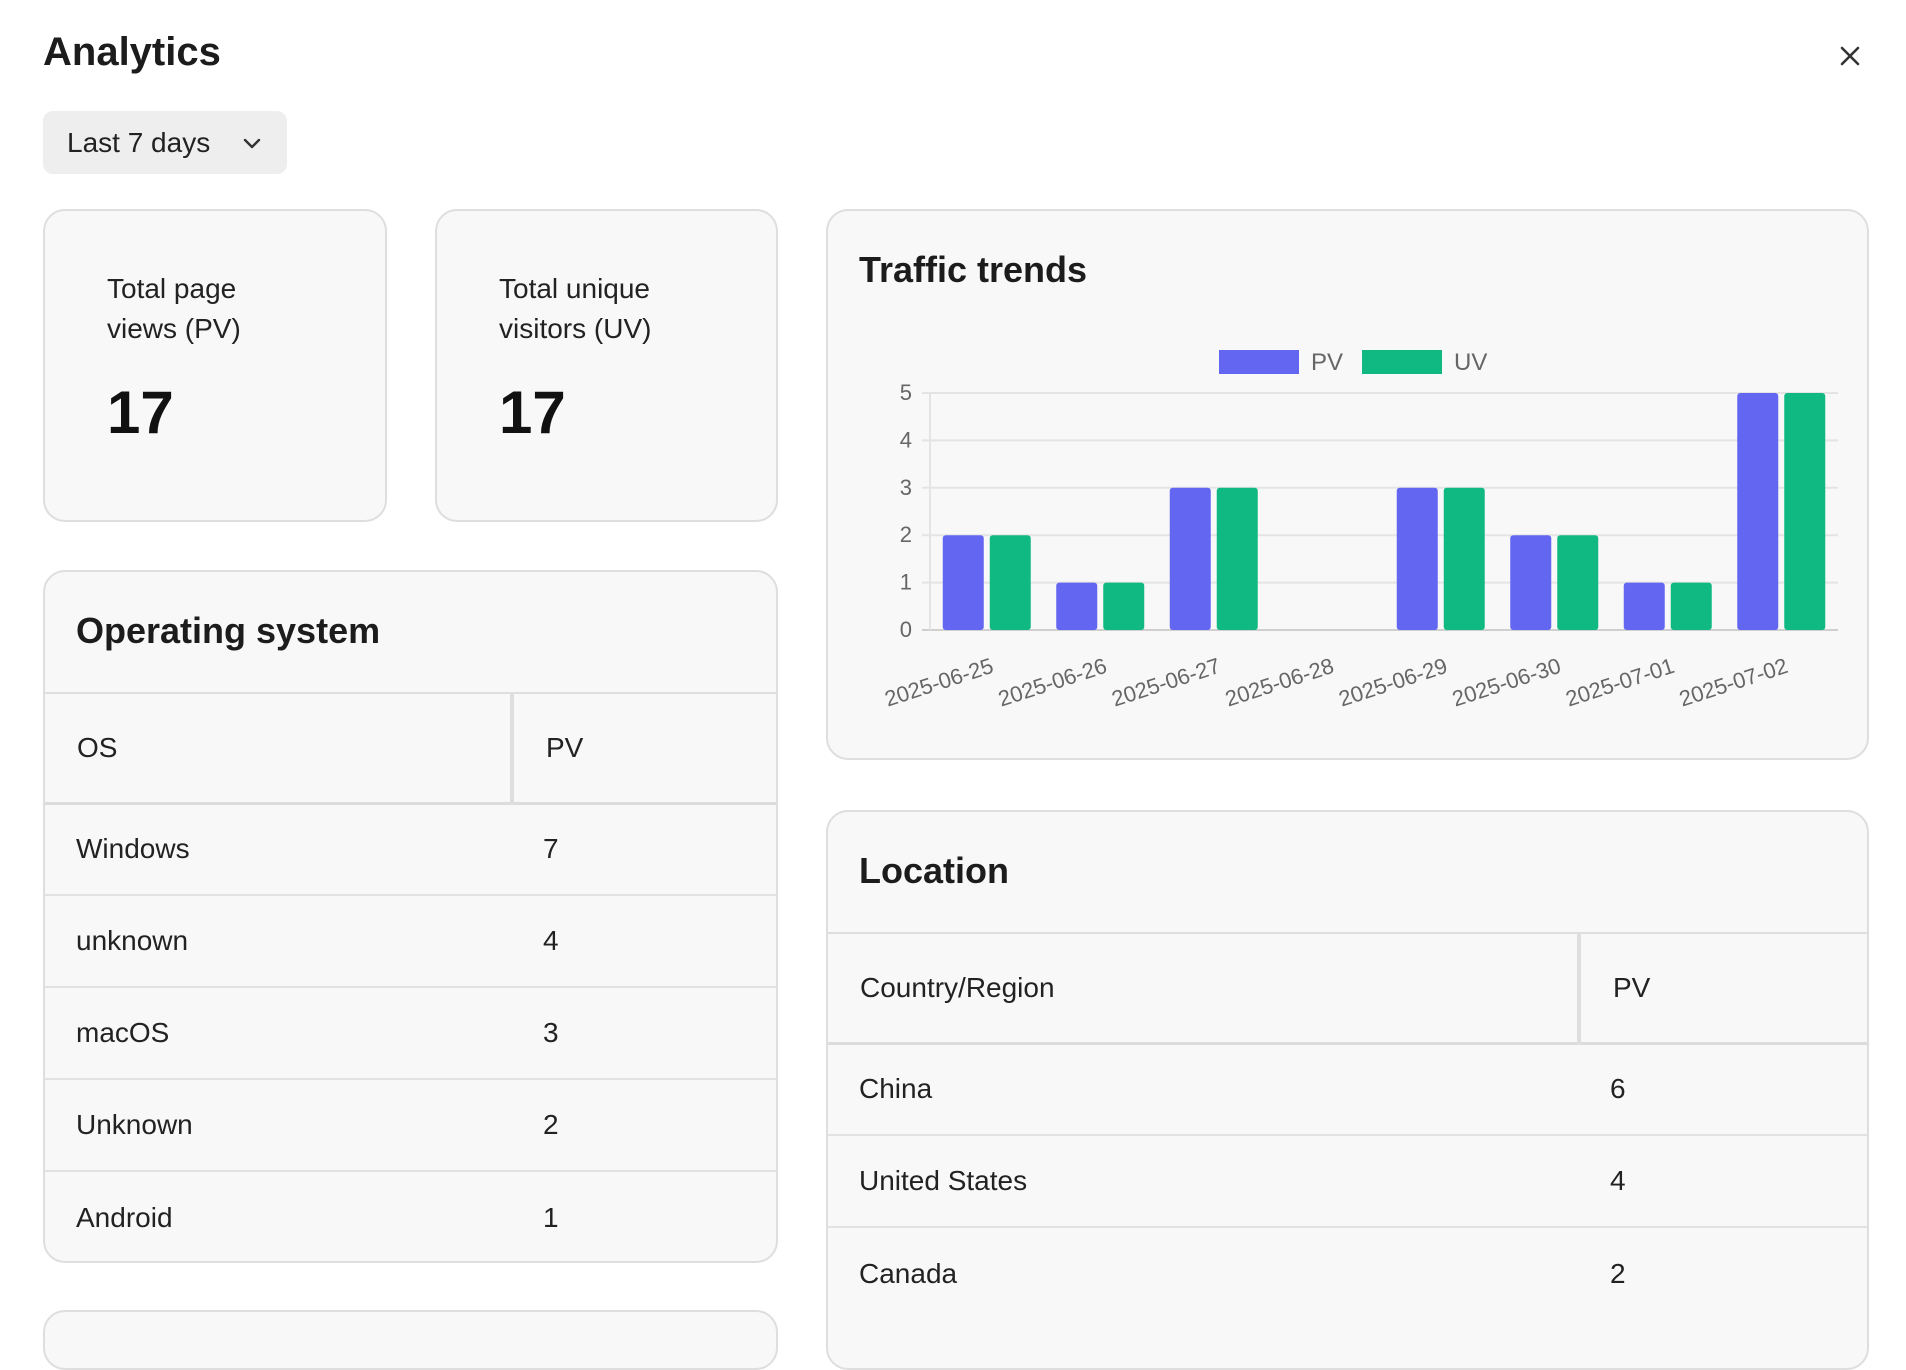 This screenshot has width=1906, height=1370. I want to click on legend-swatch-pv, so click(1259, 362).